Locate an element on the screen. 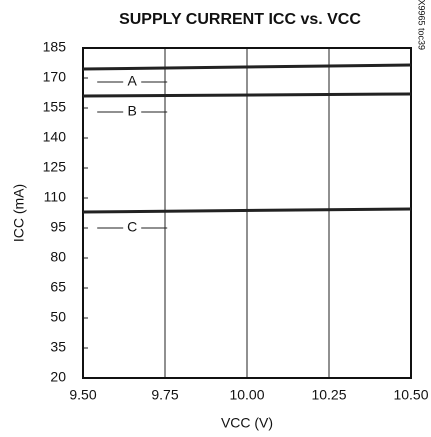 The image size is (431, 437). y-tick-label: 110 is located at coordinates (55, 197).